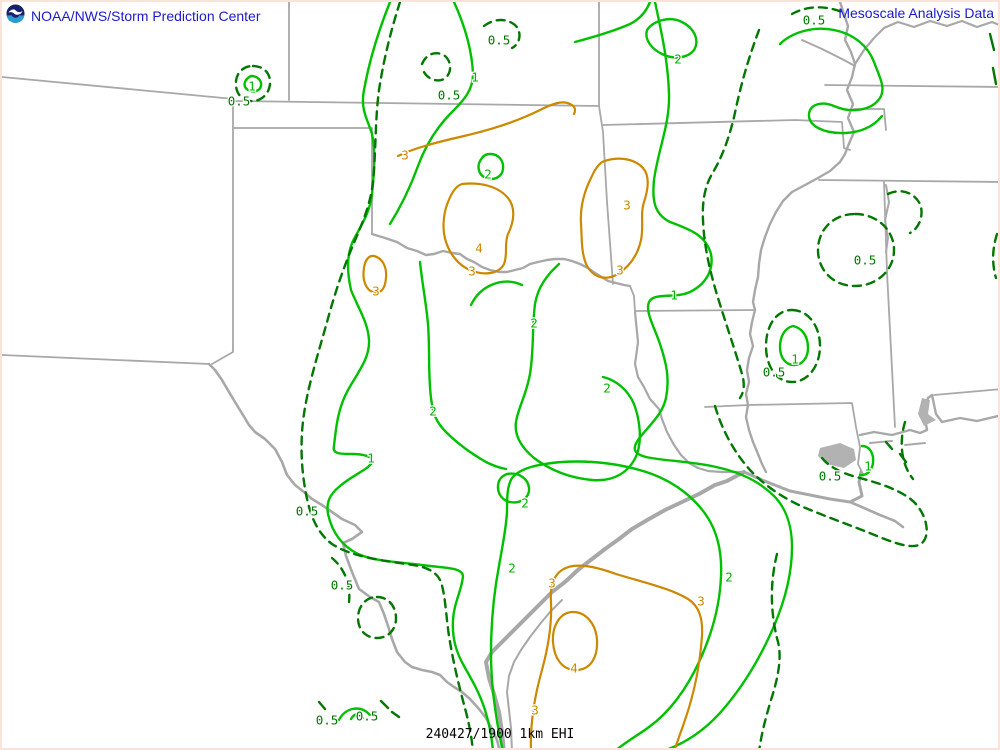  Describe the element at coordinates (876, 514) in the screenshot. I see `la-delta` at that location.